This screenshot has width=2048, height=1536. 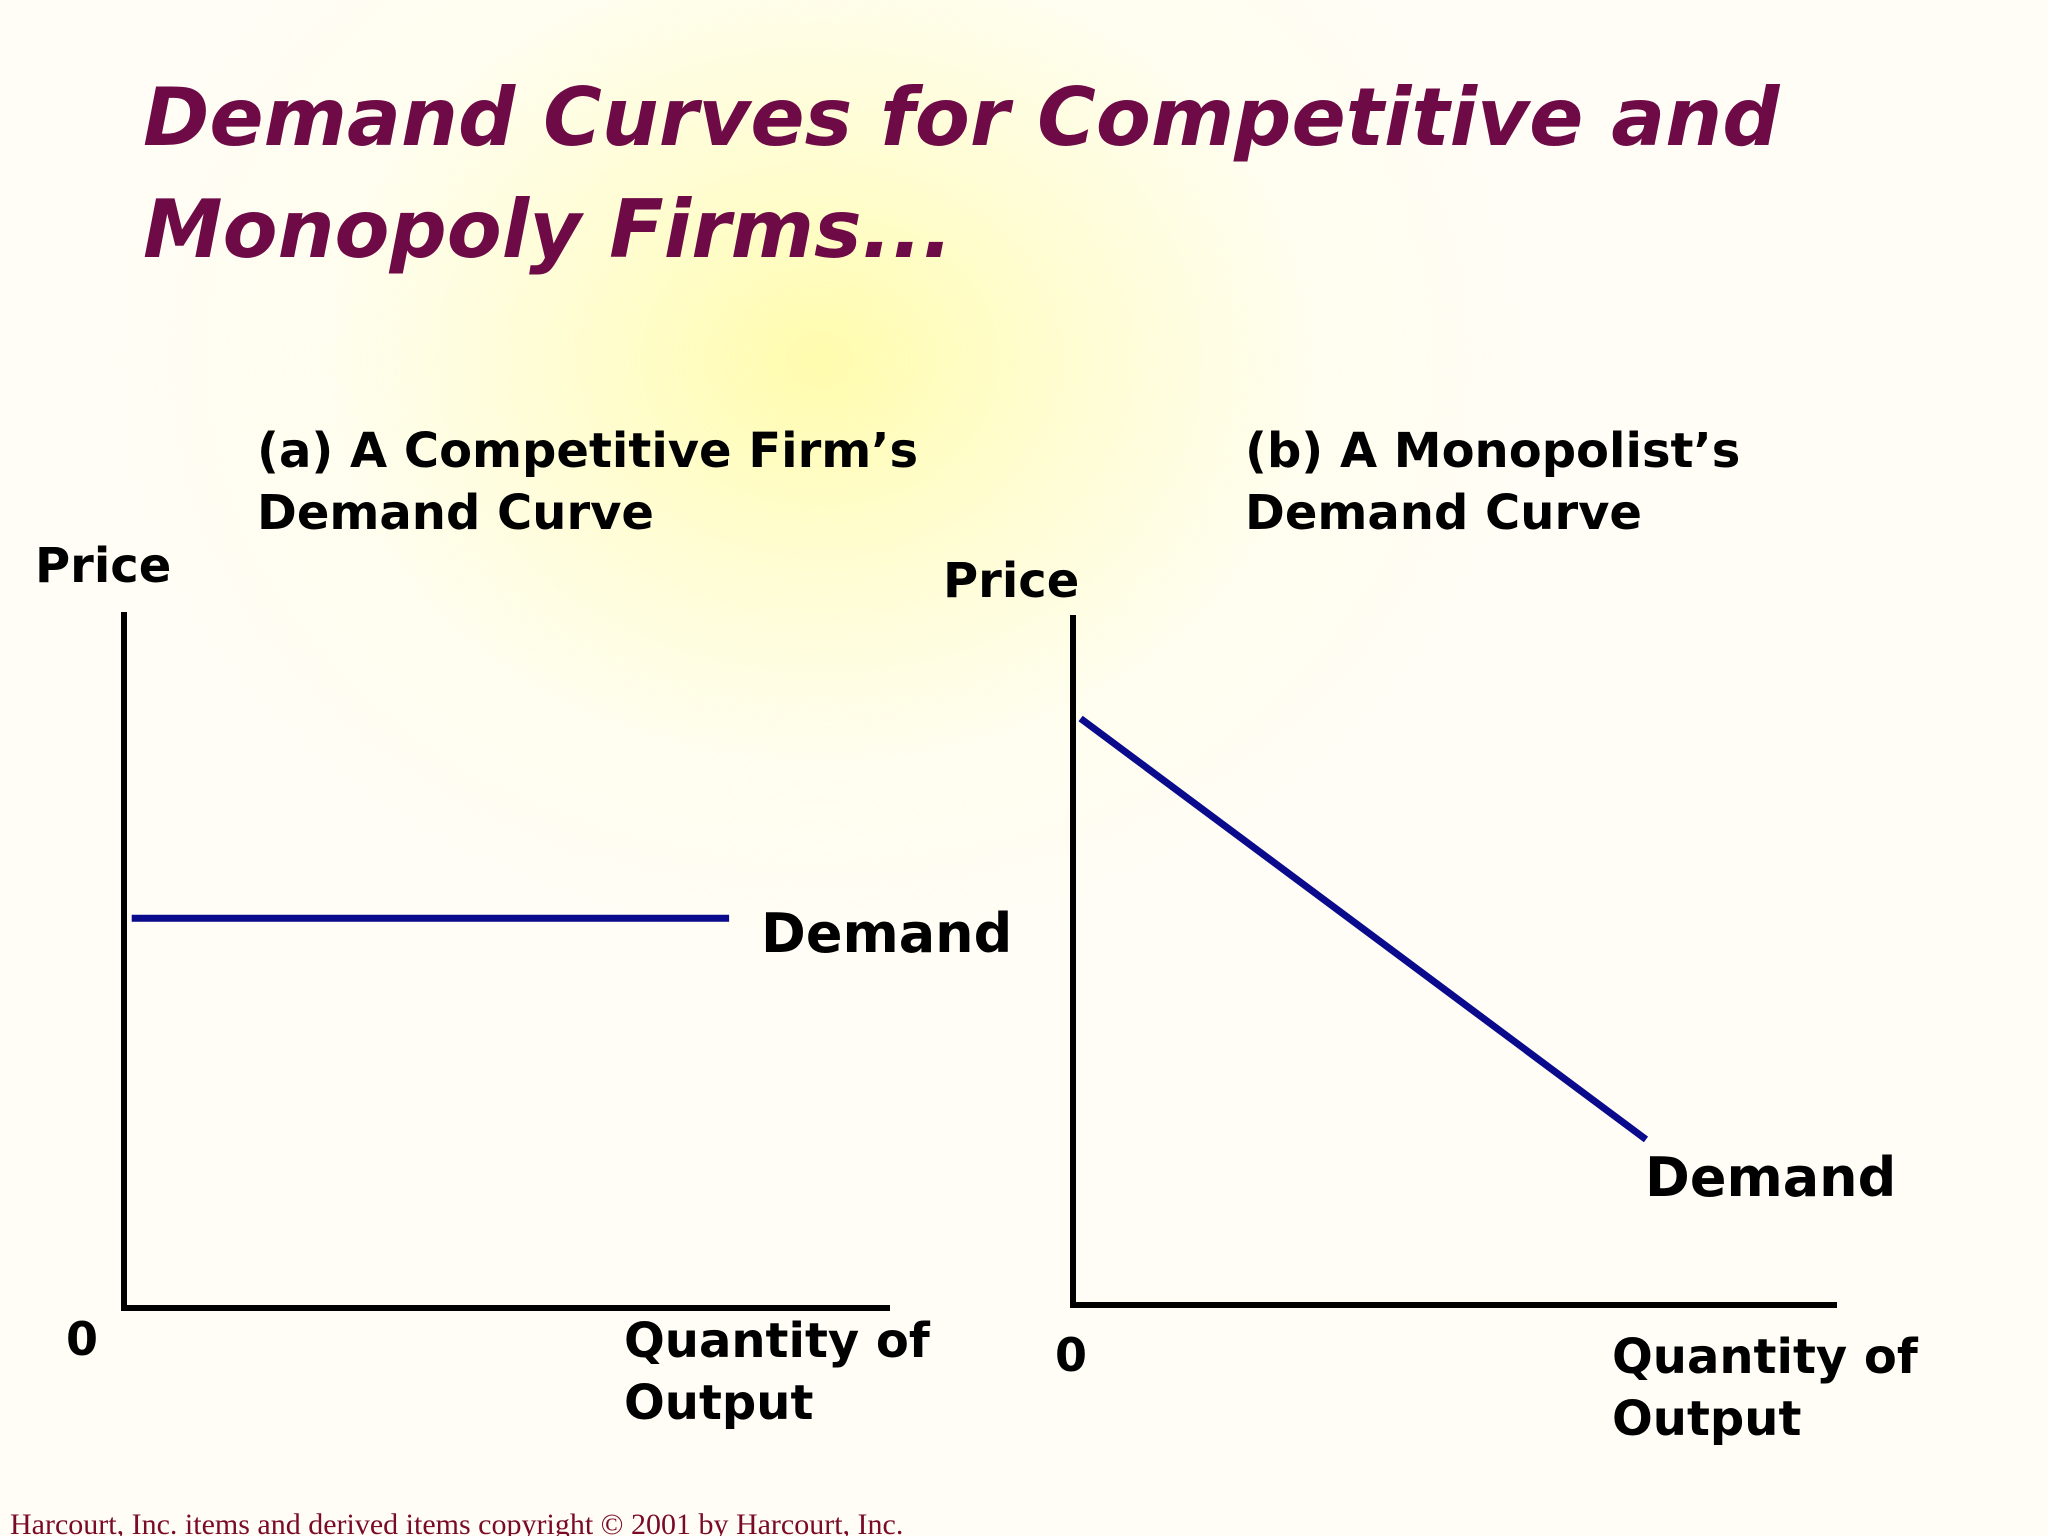 What do you see at coordinates (103, 566) in the screenshot?
I see `panel-a-y-axis-label: Price` at bounding box center [103, 566].